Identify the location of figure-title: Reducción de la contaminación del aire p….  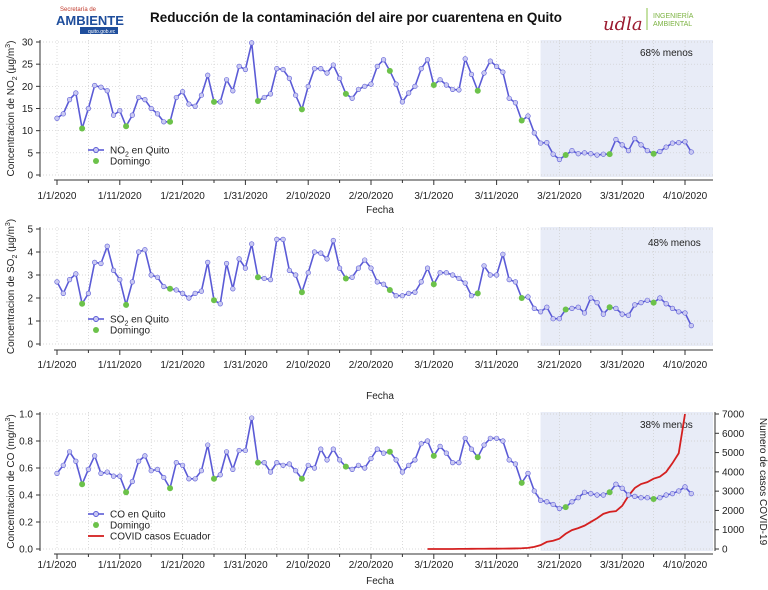
(356, 17).